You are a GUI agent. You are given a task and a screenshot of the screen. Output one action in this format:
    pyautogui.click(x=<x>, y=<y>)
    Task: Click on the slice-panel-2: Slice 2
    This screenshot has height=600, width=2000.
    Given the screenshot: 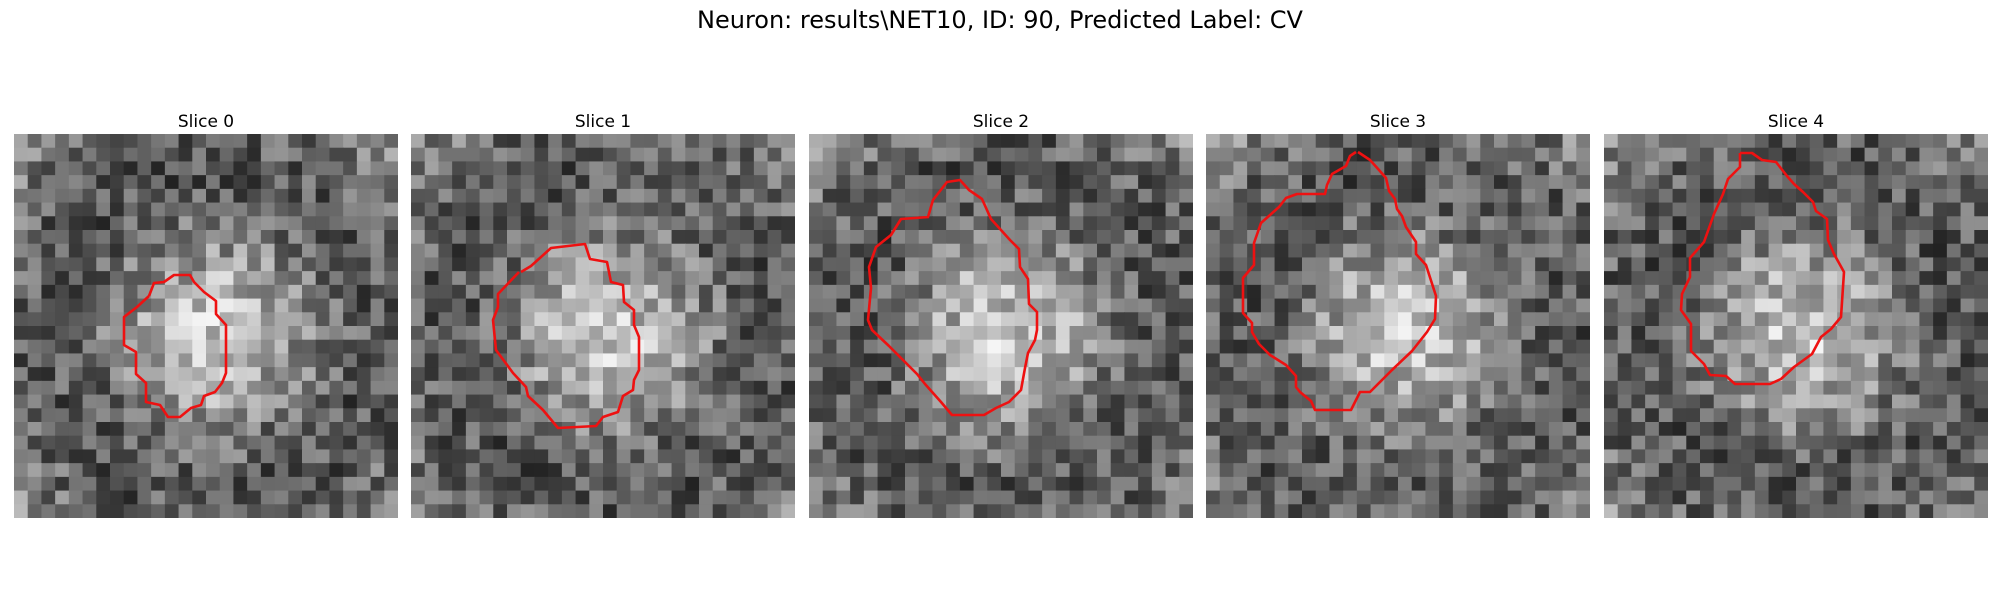 What is the action you would take?
    pyautogui.click(x=1001, y=314)
    